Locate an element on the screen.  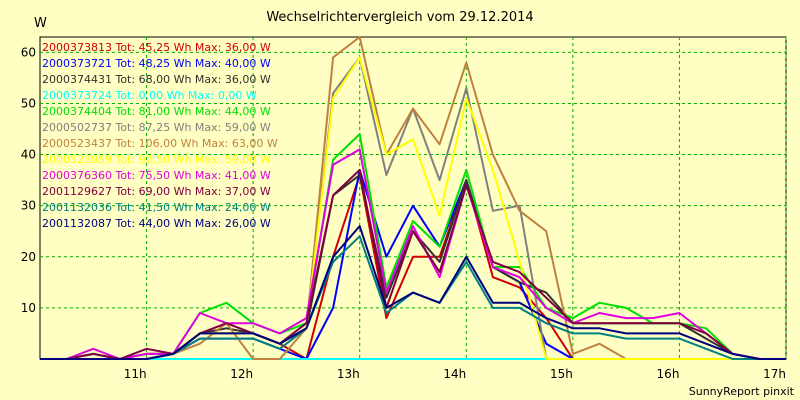
y-tick-label: 30 is located at coordinates (28, 206).